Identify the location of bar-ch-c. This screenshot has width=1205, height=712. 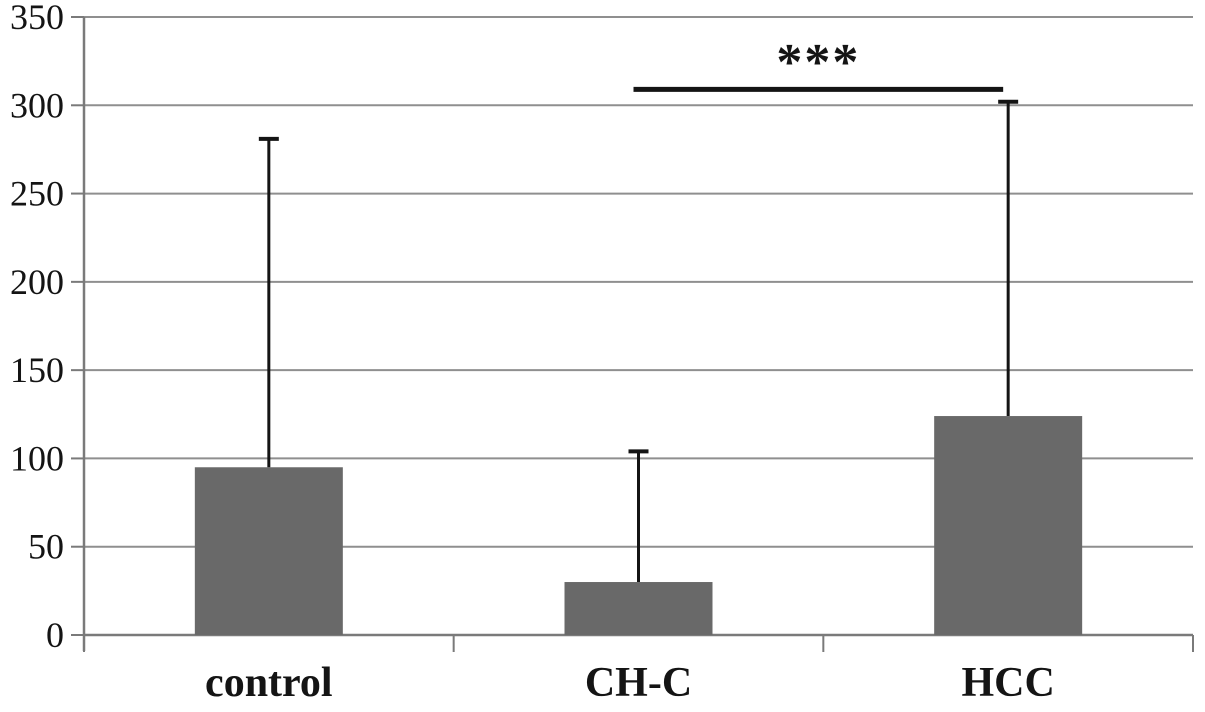
(638, 608).